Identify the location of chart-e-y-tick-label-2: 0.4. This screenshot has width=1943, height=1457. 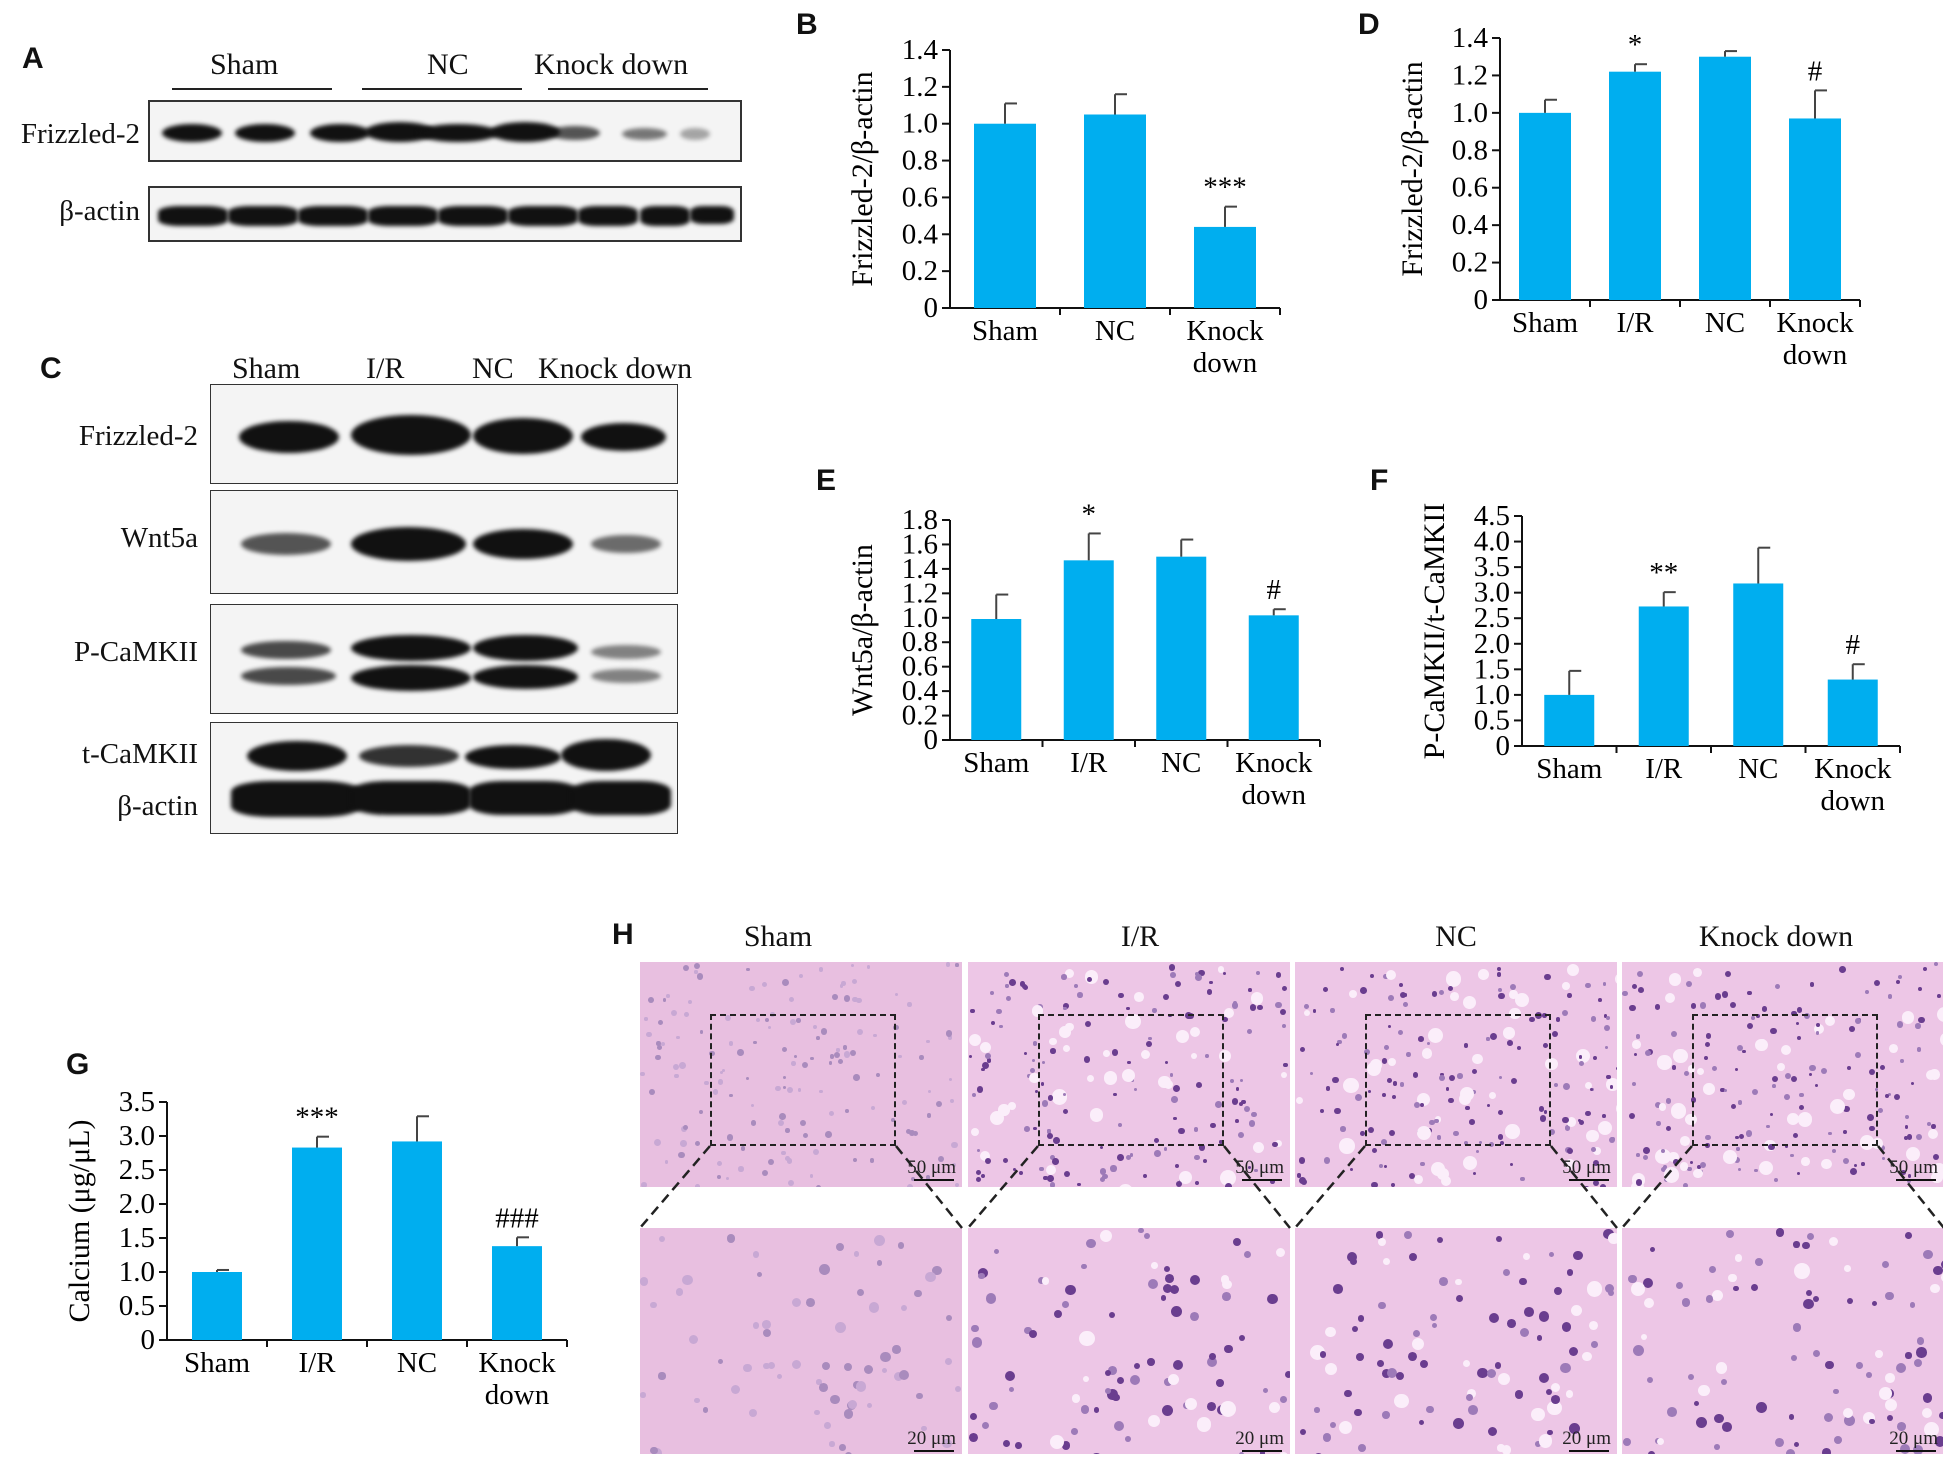
(920, 691).